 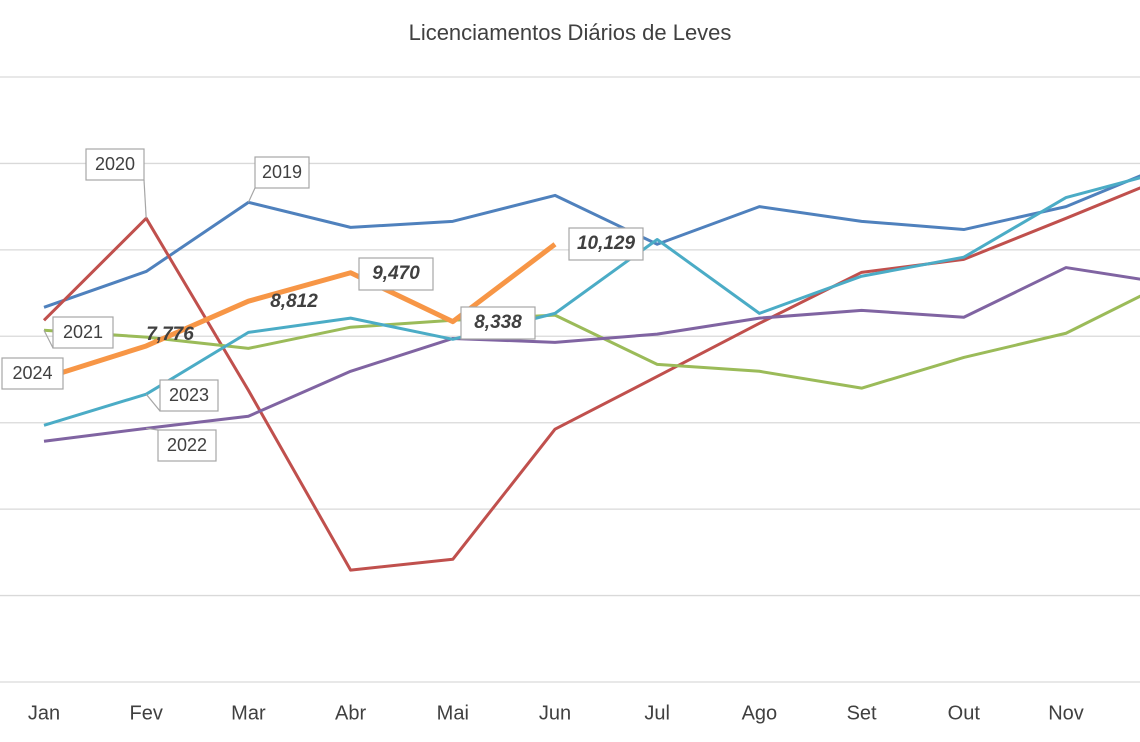 I want to click on x-tick-label: Fev, so click(x=146, y=713).